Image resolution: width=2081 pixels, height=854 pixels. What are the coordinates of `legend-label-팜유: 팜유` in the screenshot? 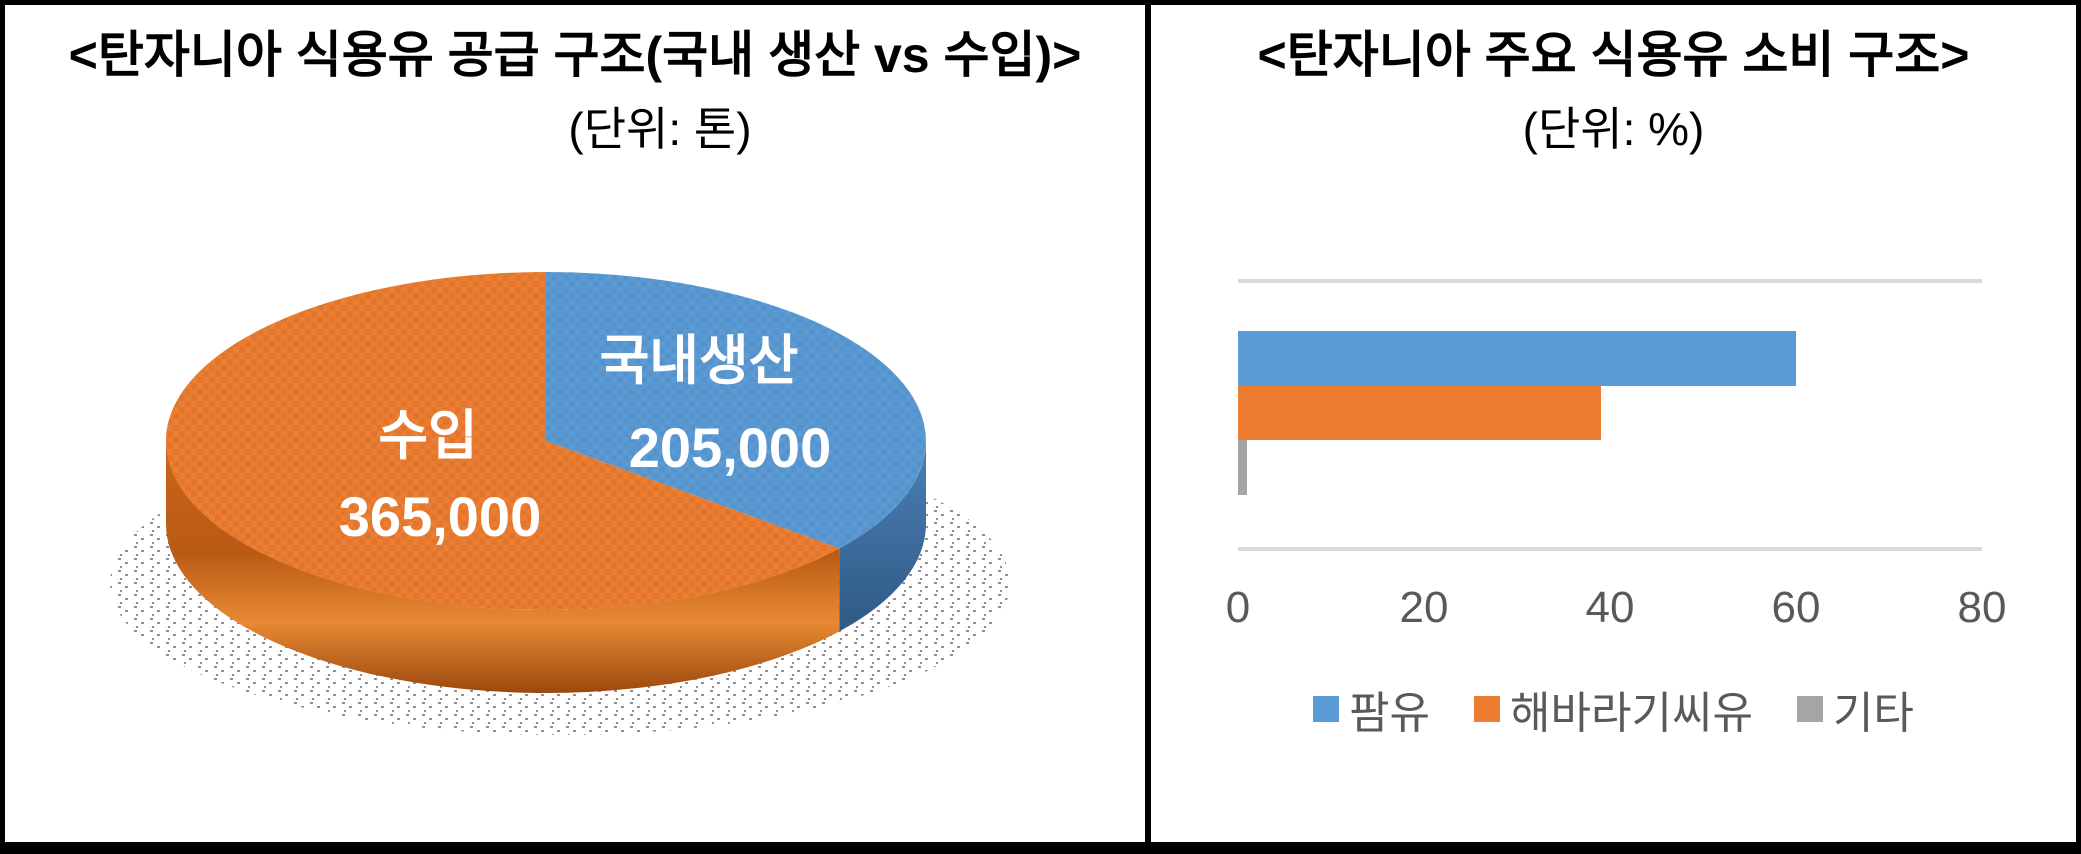 It's located at (1390, 713).